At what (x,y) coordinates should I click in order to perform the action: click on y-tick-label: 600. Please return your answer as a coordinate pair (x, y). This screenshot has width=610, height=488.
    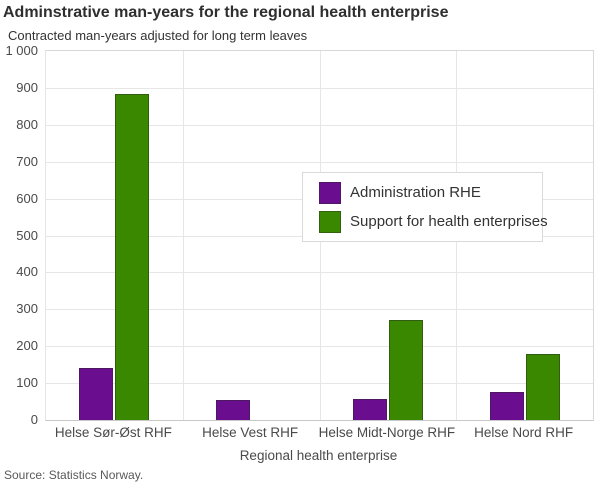
    Looking at the image, I should click on (27, 198).